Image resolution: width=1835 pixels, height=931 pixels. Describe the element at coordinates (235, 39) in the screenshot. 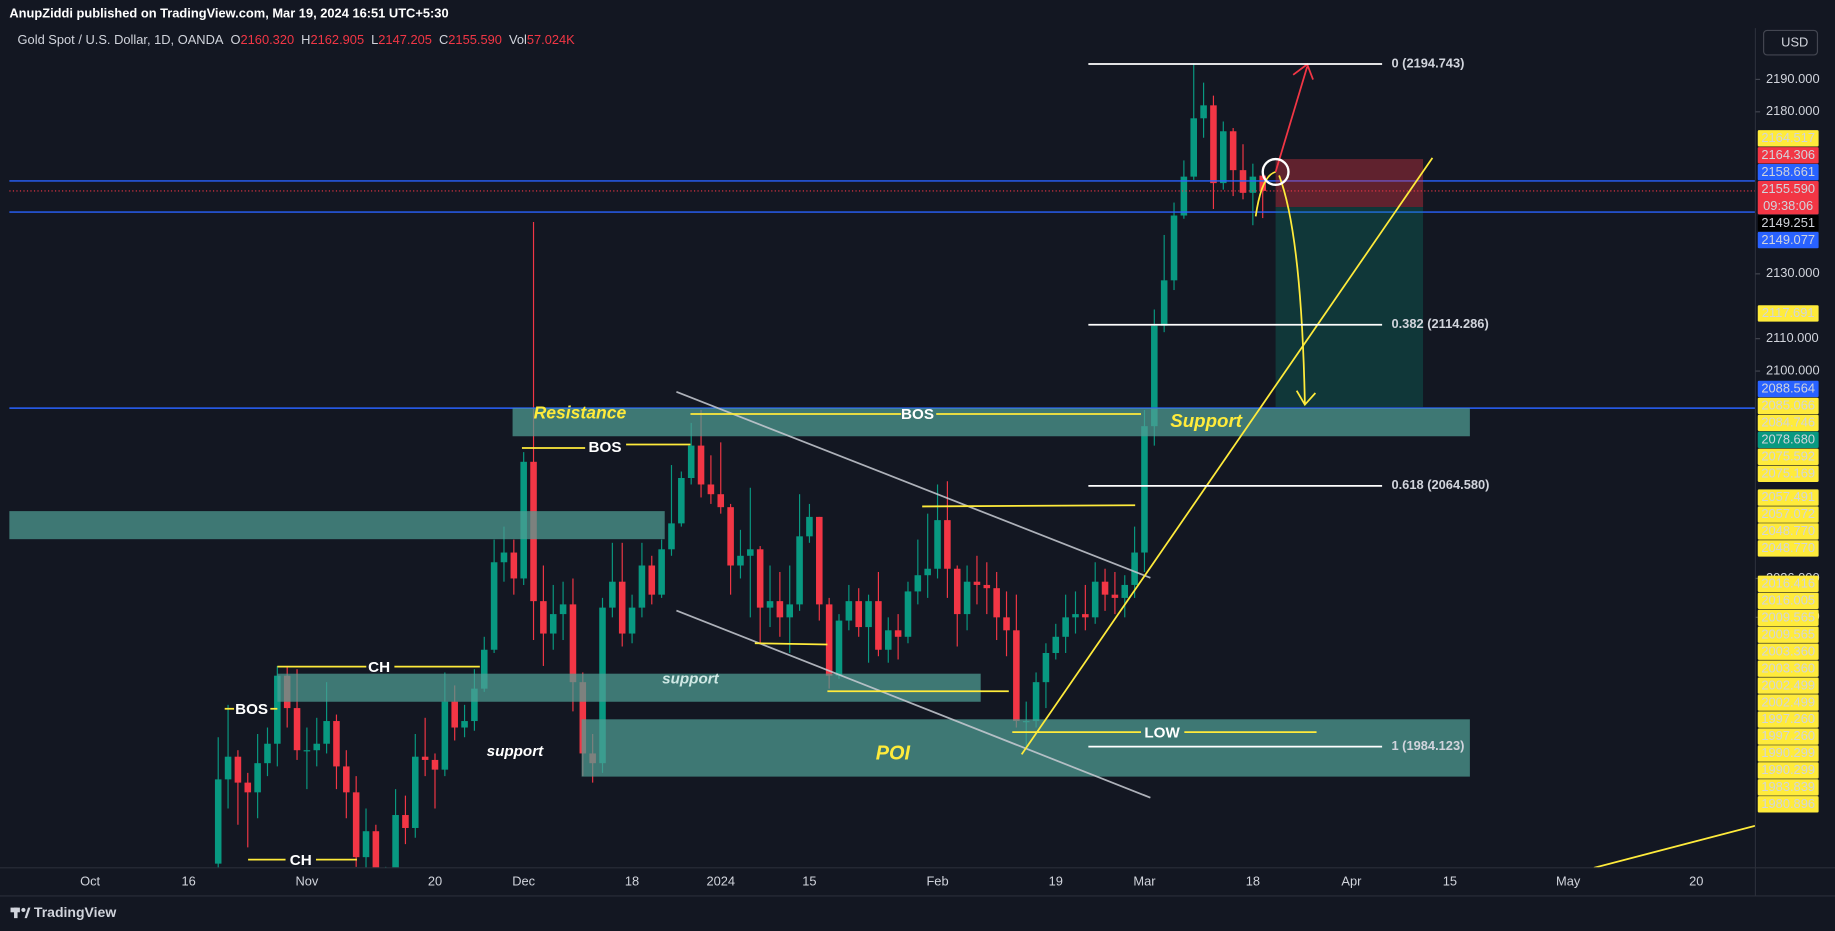

I see `ohlc-key: O` at that location.